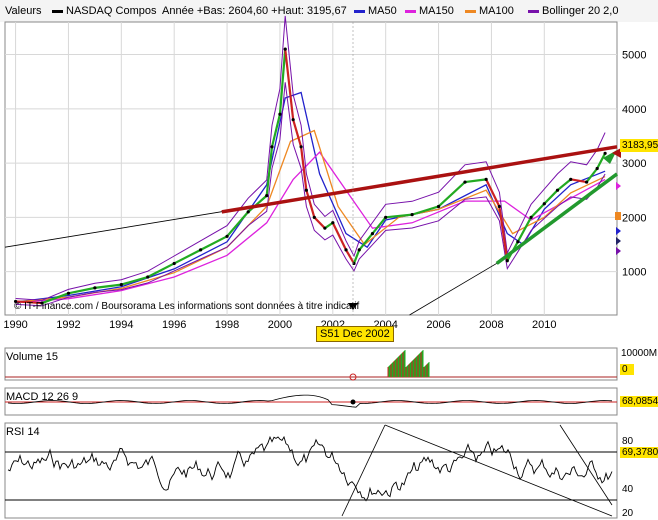  Describe the element at coordinates (618, 241) in the screenshot. I see `bollinger-upper-marker` at that location.